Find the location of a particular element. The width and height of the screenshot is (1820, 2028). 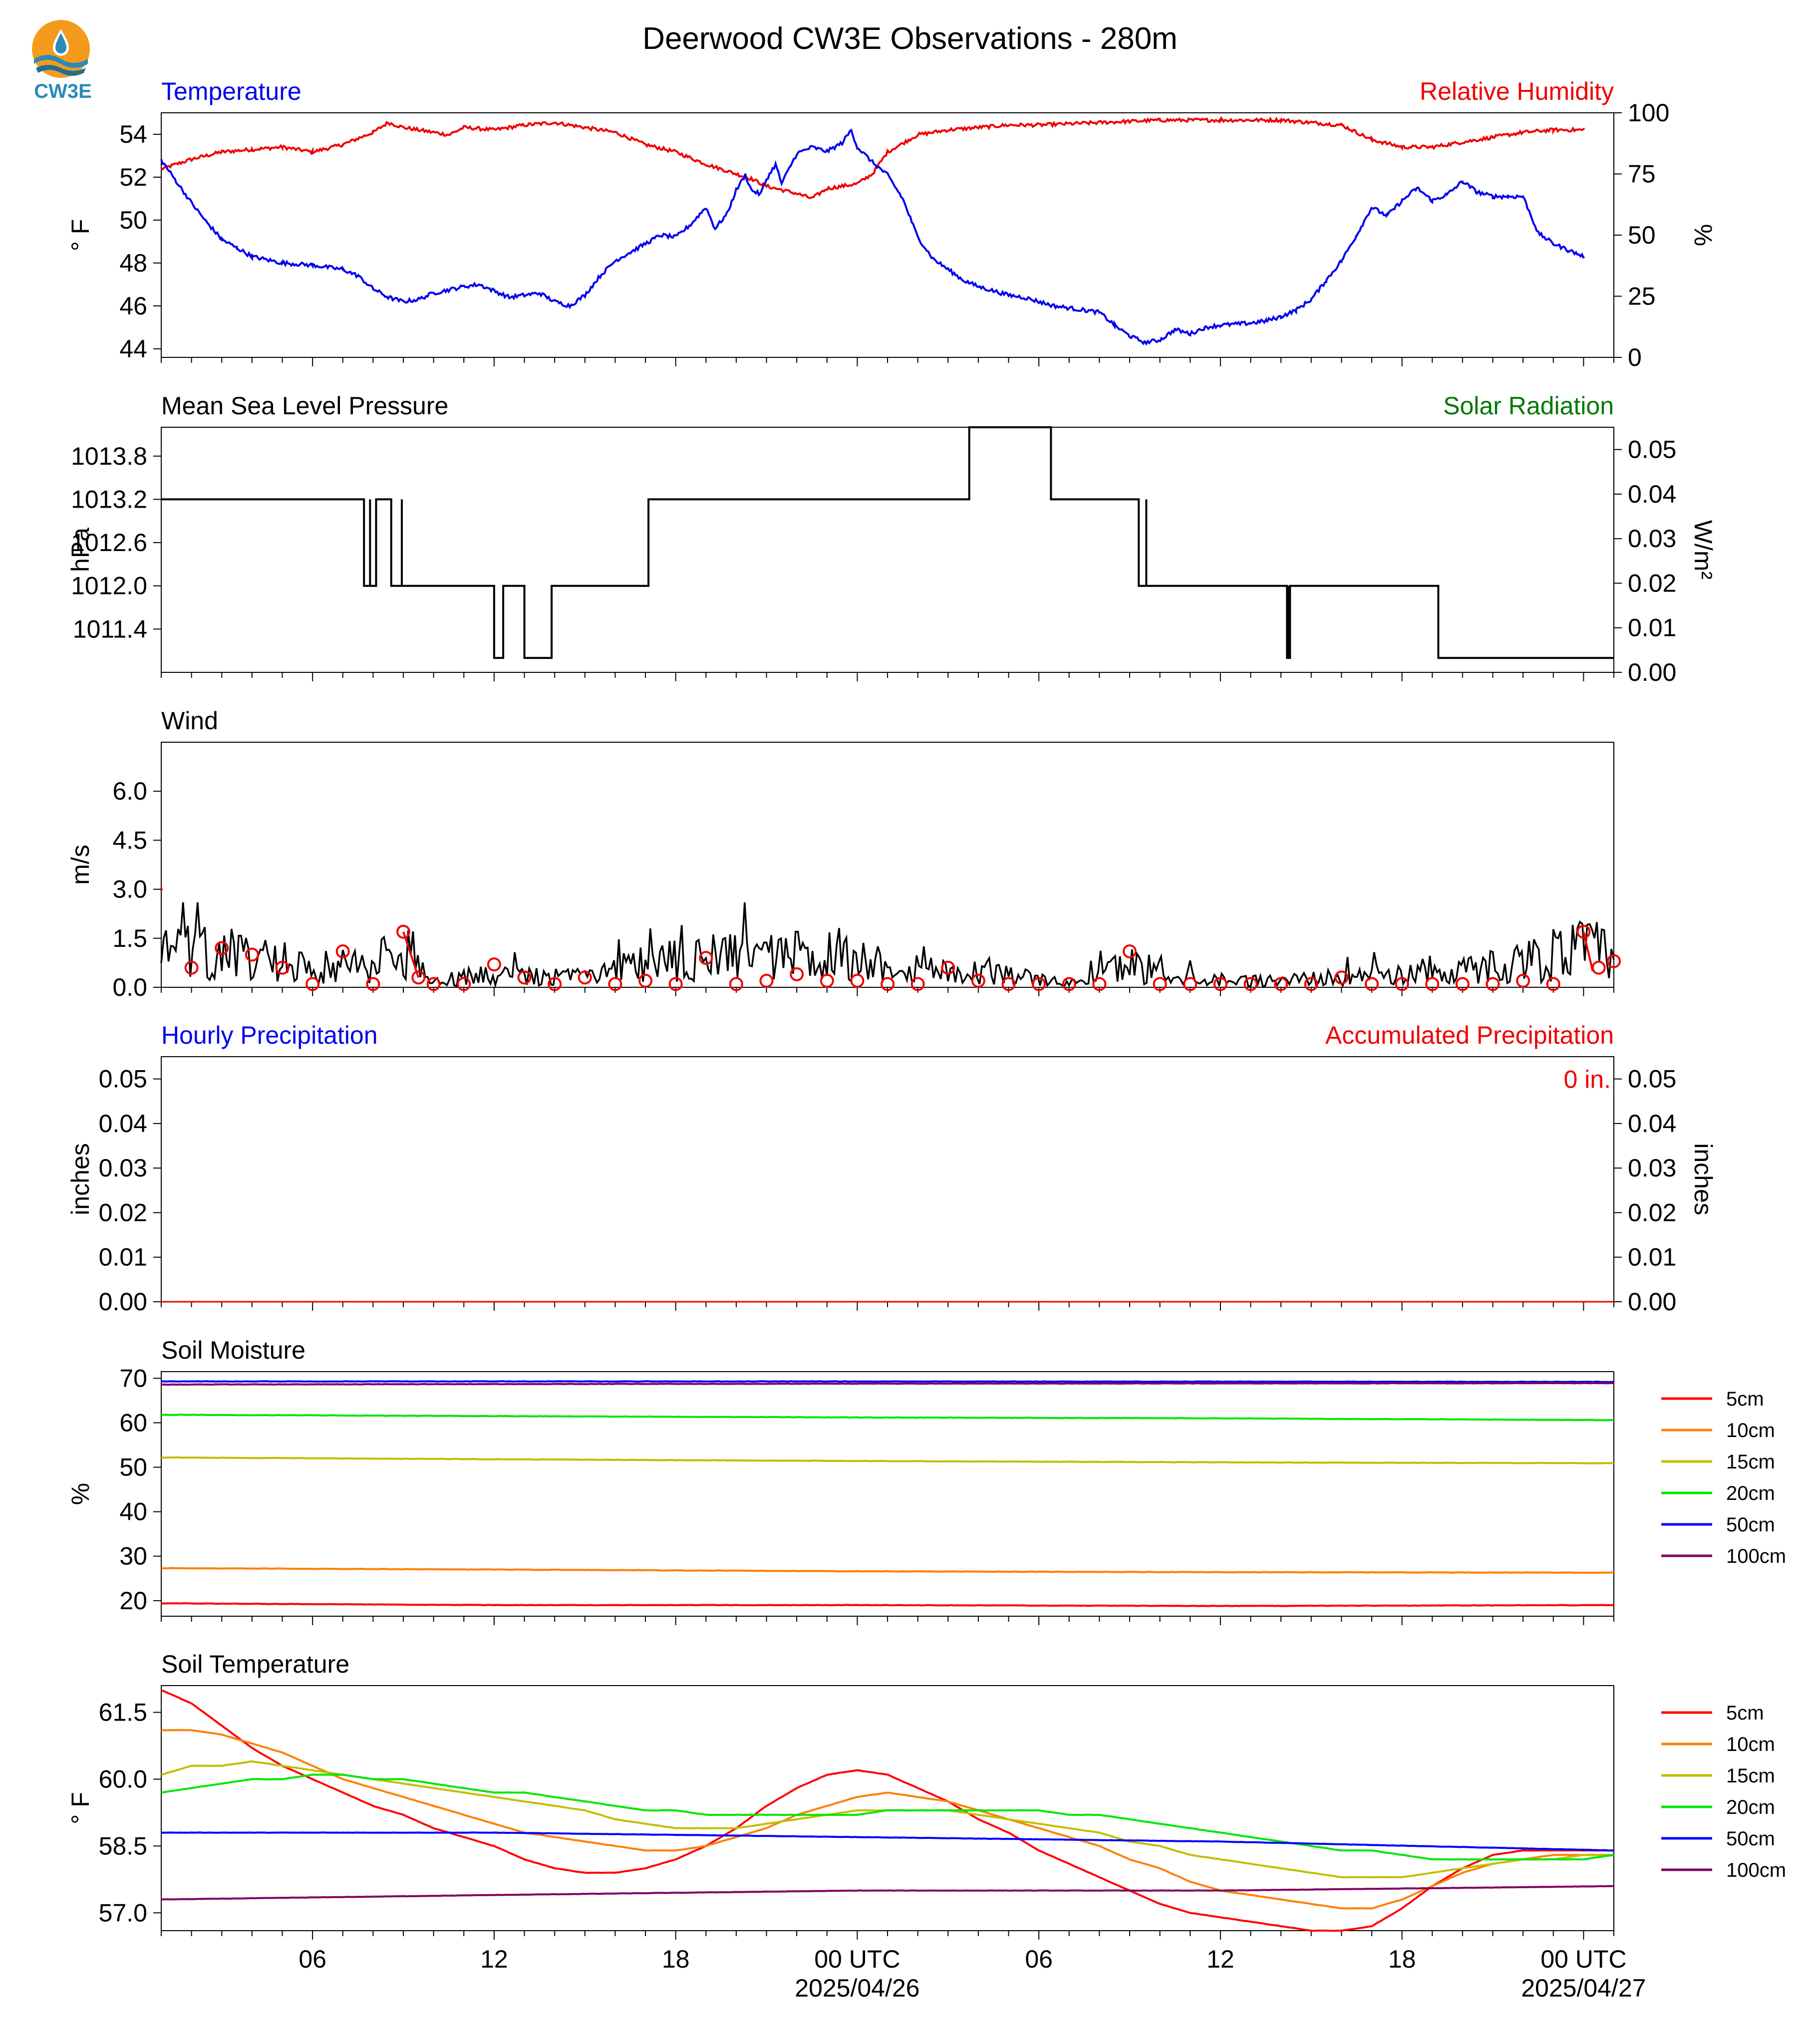

pressure-panel-ytick-label-left: 1012.6 is located at coordinates (109, 543).